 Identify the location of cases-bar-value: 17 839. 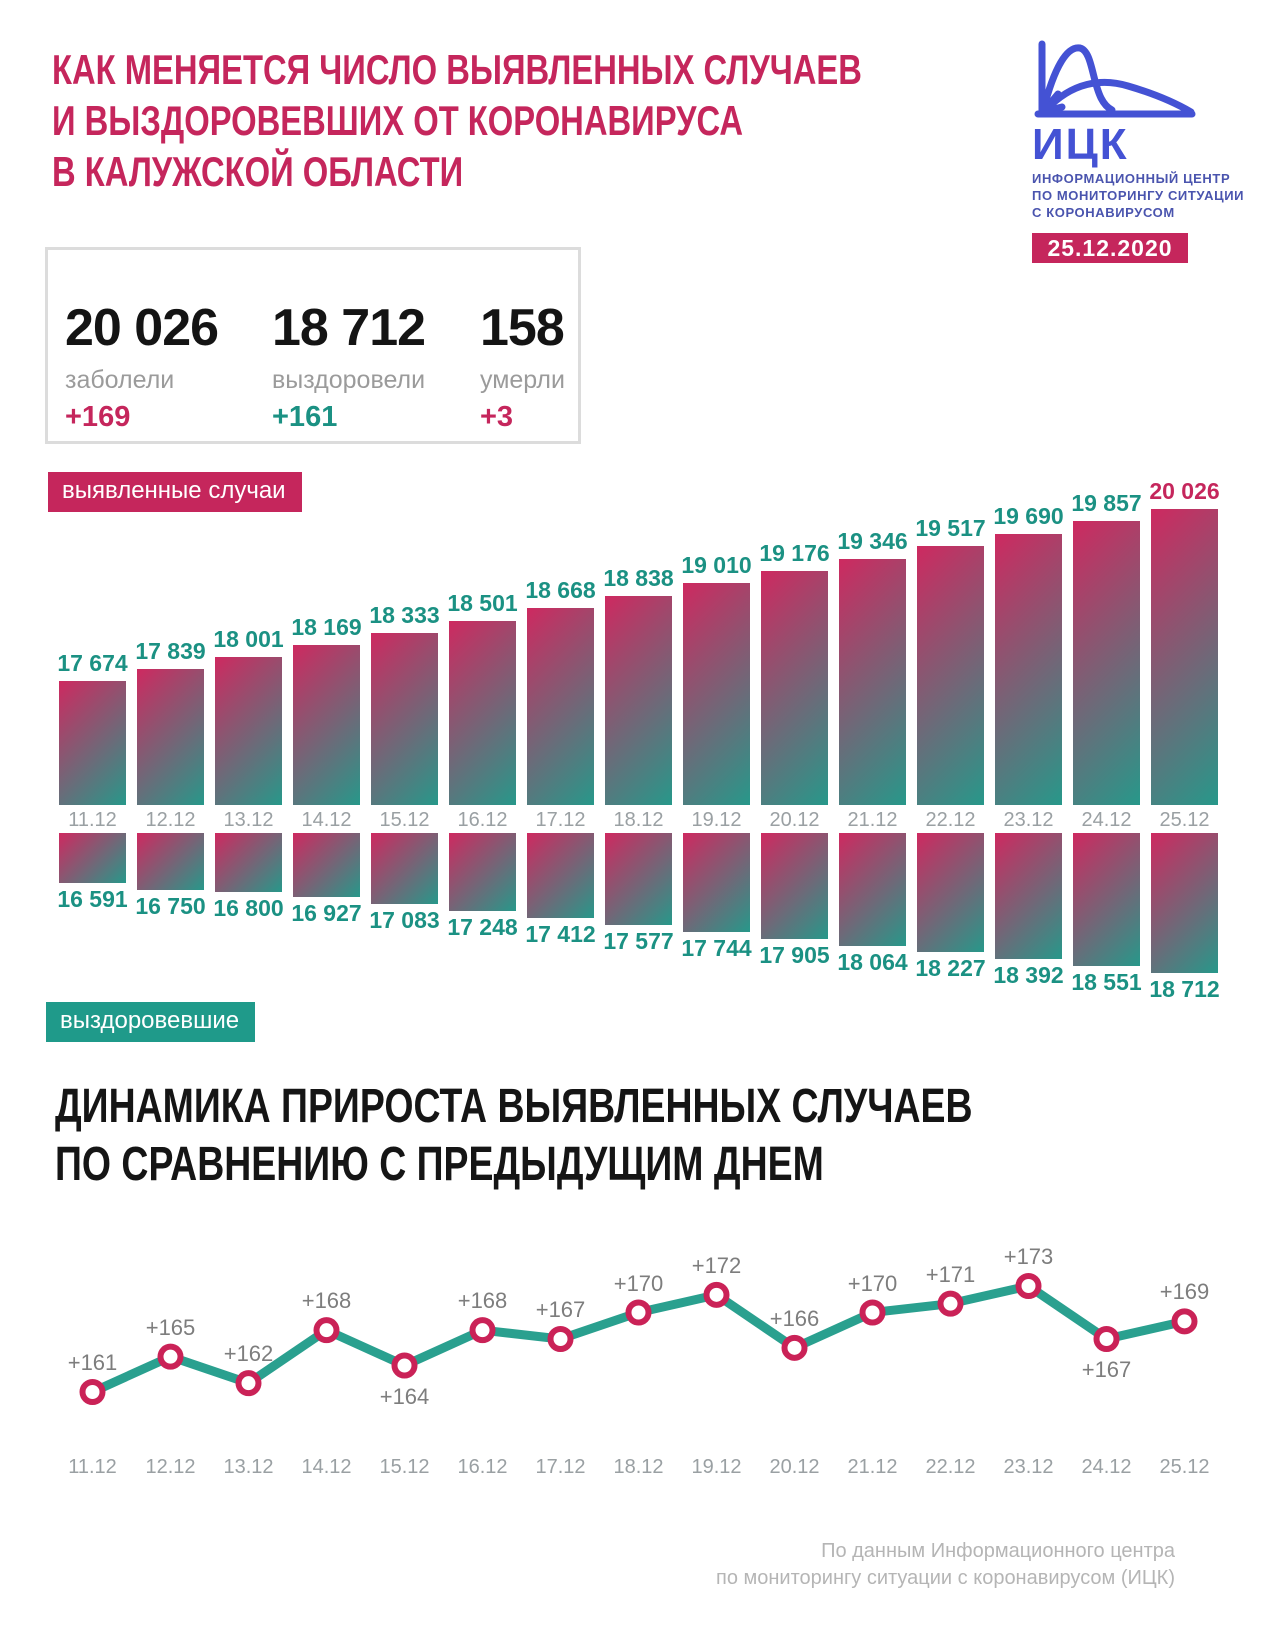
(170, 650).